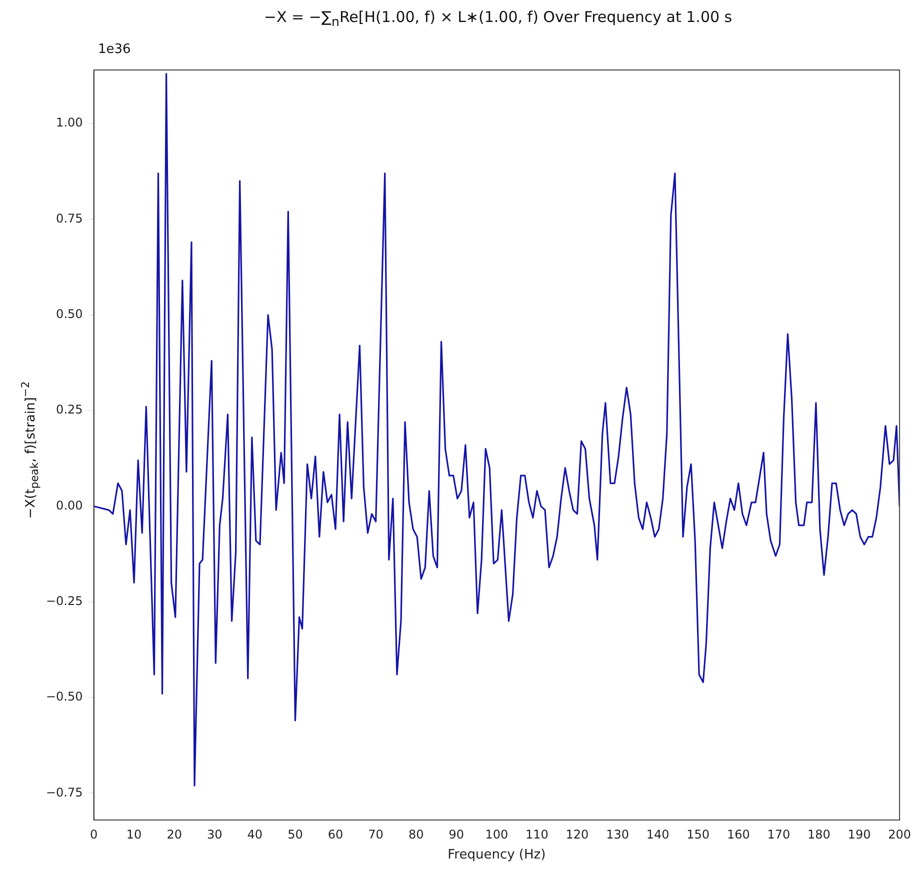 The image size is (914, 873). What do you see at coordinates (174, 834) in the screenshot?
I see `x-tick-label: 20` at bounding box center [174, 834].